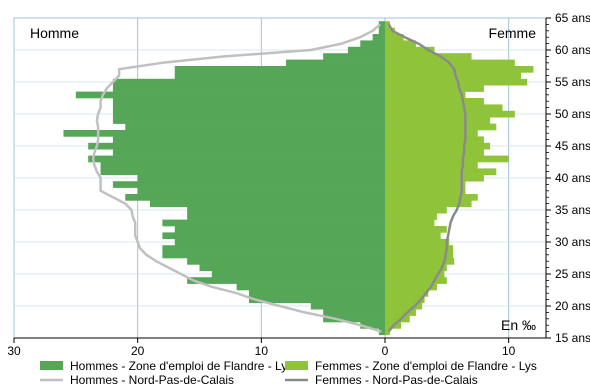 The width and height of the screenshot is (590, 390). Describe the element at coordinates (396, 379) in the screenshot. I see `legend-label-women-region: Femmes - Nord-Pas-de-Calais` at that location.